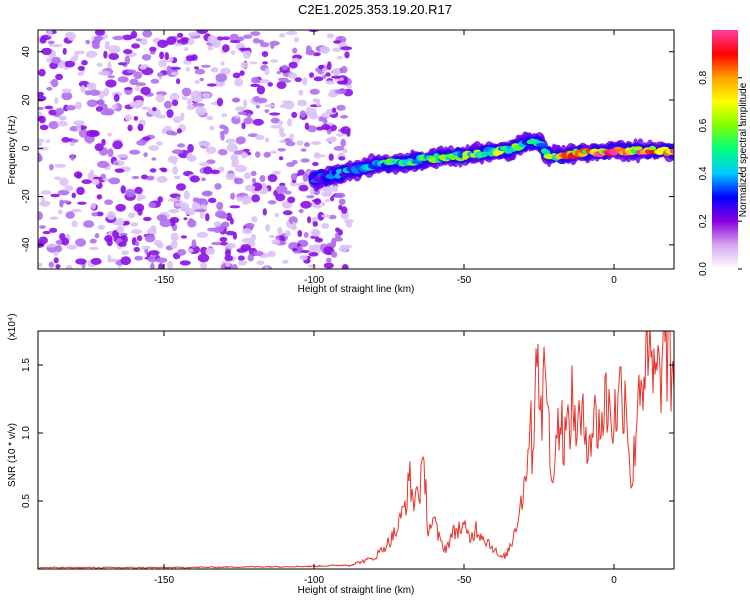 Image resolution: width=750 pixels, height=600 pixels. Describe the element at coordinates (614, 280) in the screenshot. I see `x-tick-label: 0` at that location.